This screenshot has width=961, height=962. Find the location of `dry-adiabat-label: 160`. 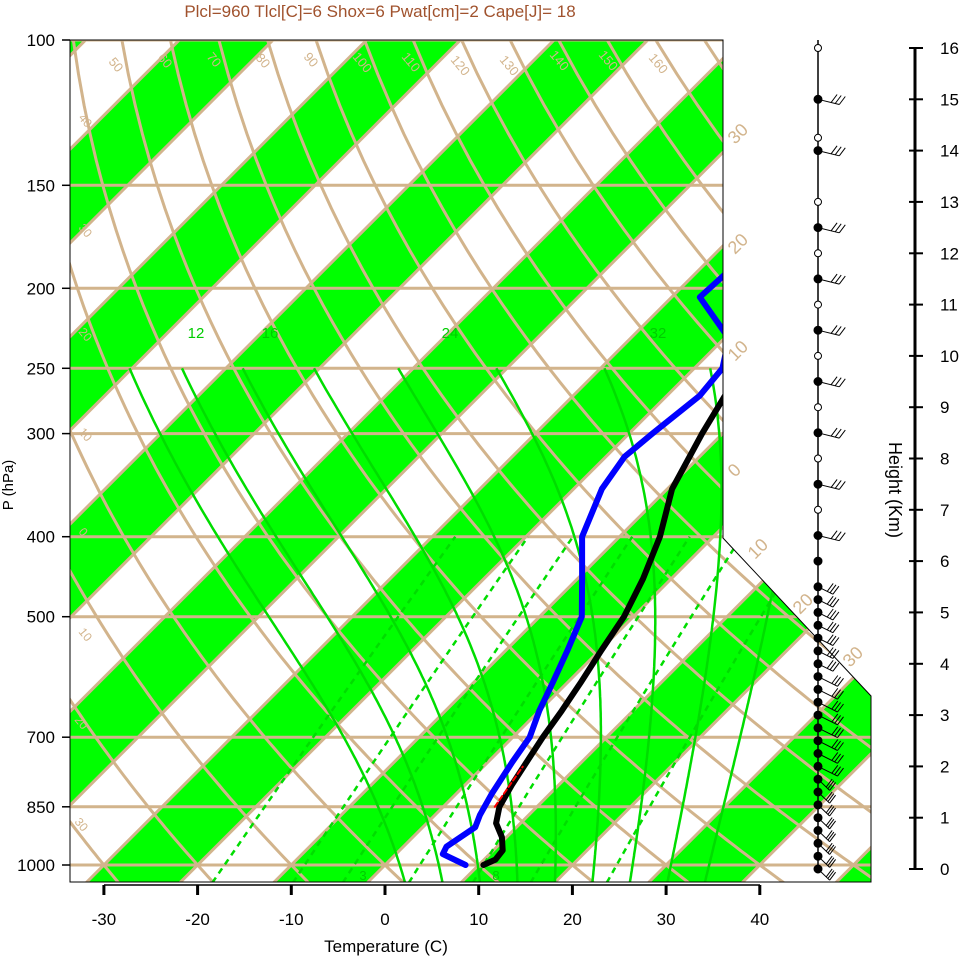

dry-adiabat-label: 160 is located at coordinates (658, 63).